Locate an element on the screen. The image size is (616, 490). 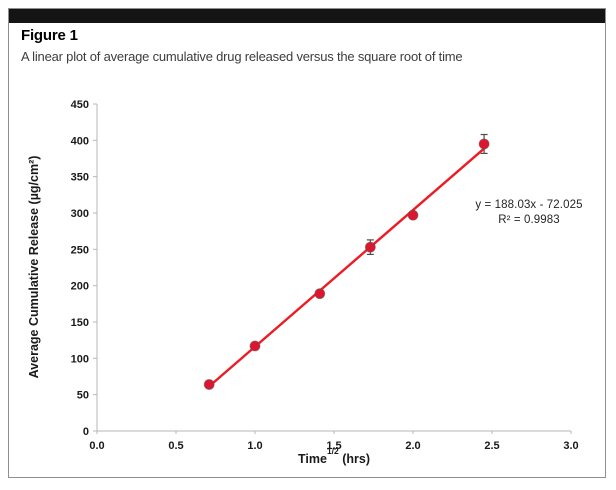
y-tick-label: 300 is located at coordinates (80, 214).